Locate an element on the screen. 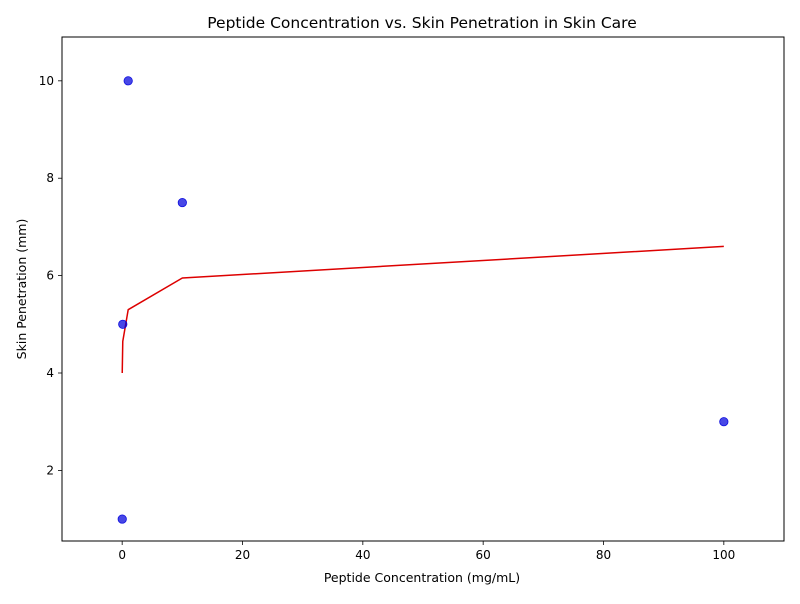  x-tick-label: 80 is located at coordinates (603, 555).